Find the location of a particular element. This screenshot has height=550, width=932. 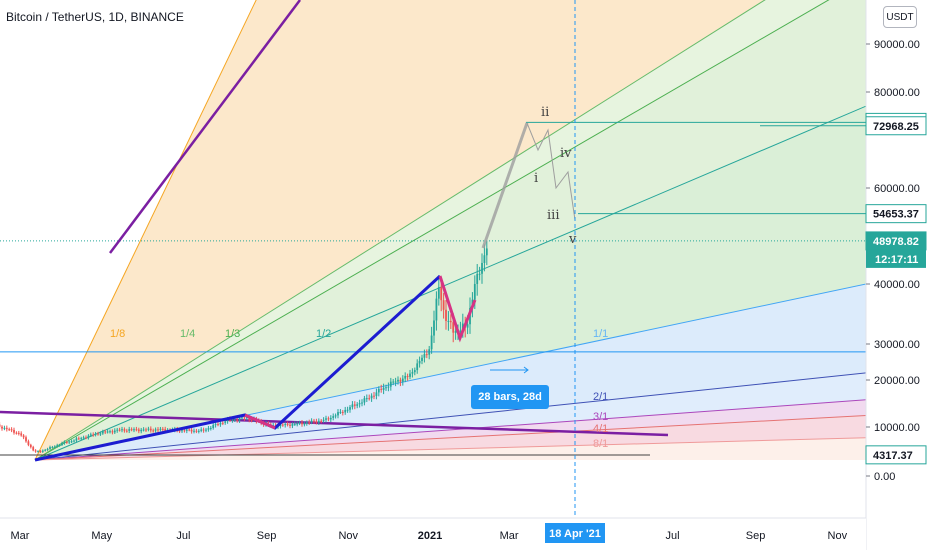

price-tick-label: 80000.00 is located at coordinates (897, 93).